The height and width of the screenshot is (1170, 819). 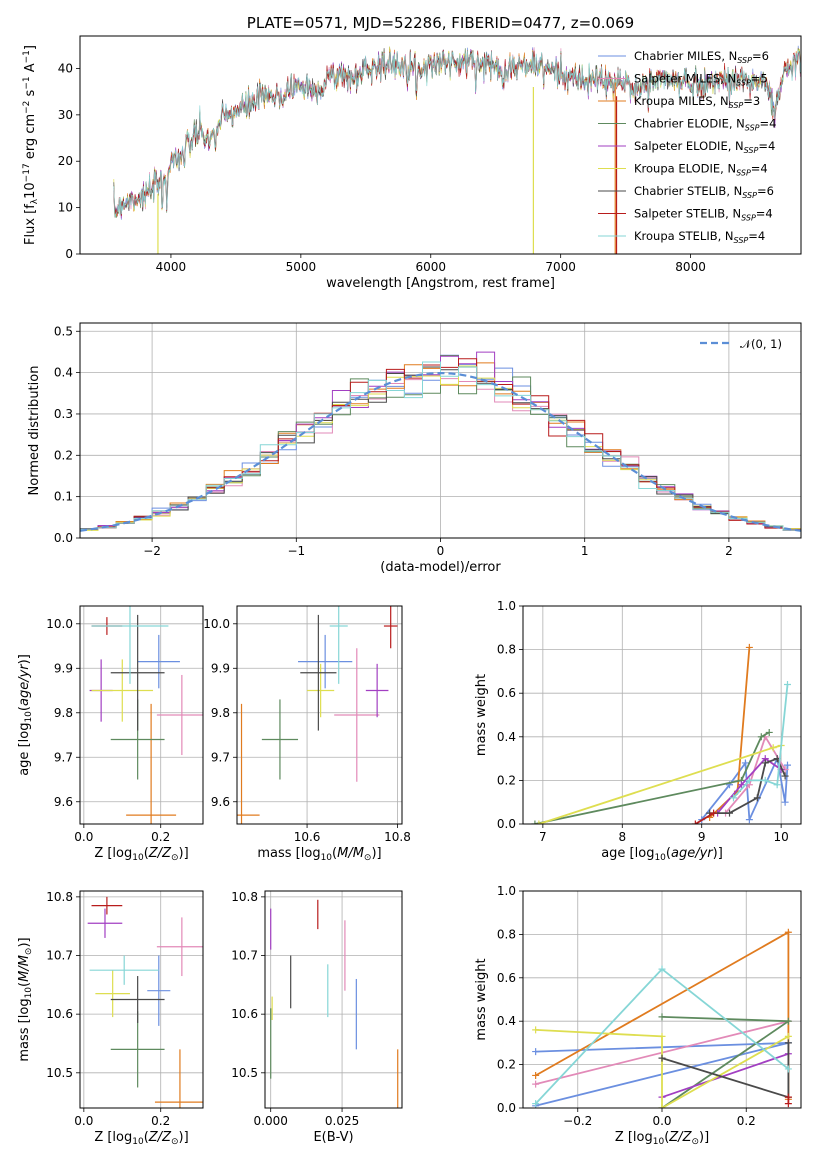 What do you see at coordinates (30, 138) in the screenshot?
I see `label-part: erg cm` at bounding box center [30, 138].